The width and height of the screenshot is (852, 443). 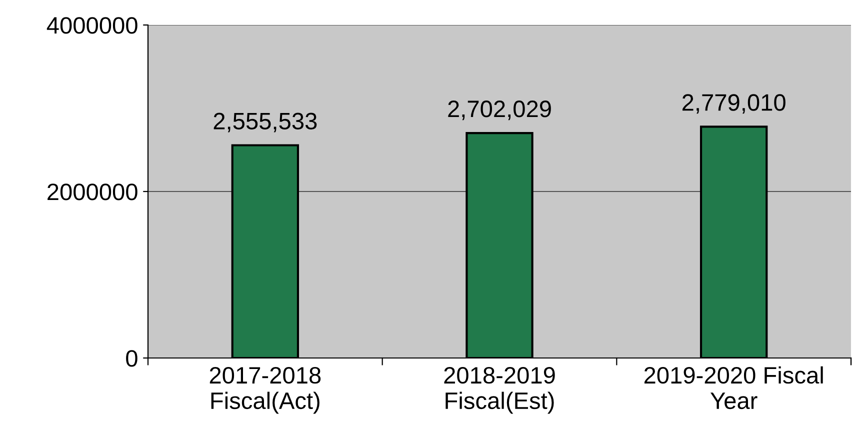 What do you see at coordinates (499, 390) in the screenshot?
I see `x-tick-label: 2018-2019 Fiscal(Est)` at bounding box center [499, 390].